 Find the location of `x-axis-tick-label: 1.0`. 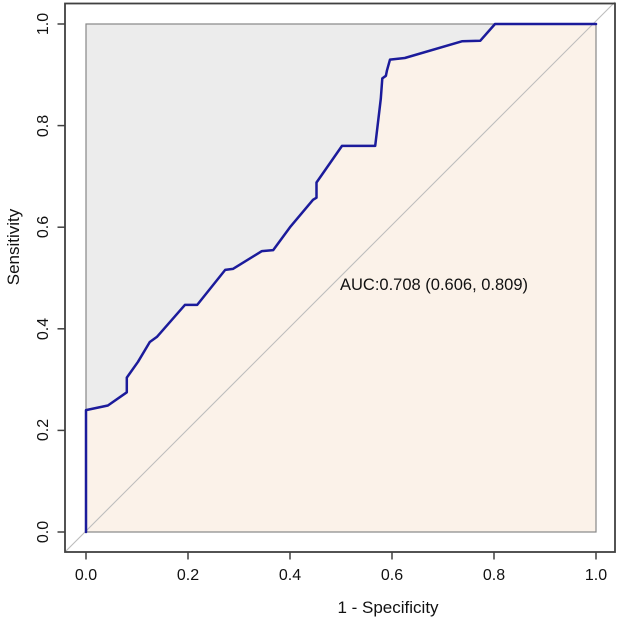

x-axis-tick-label: 1.0 is located at coordinates (596, 575).